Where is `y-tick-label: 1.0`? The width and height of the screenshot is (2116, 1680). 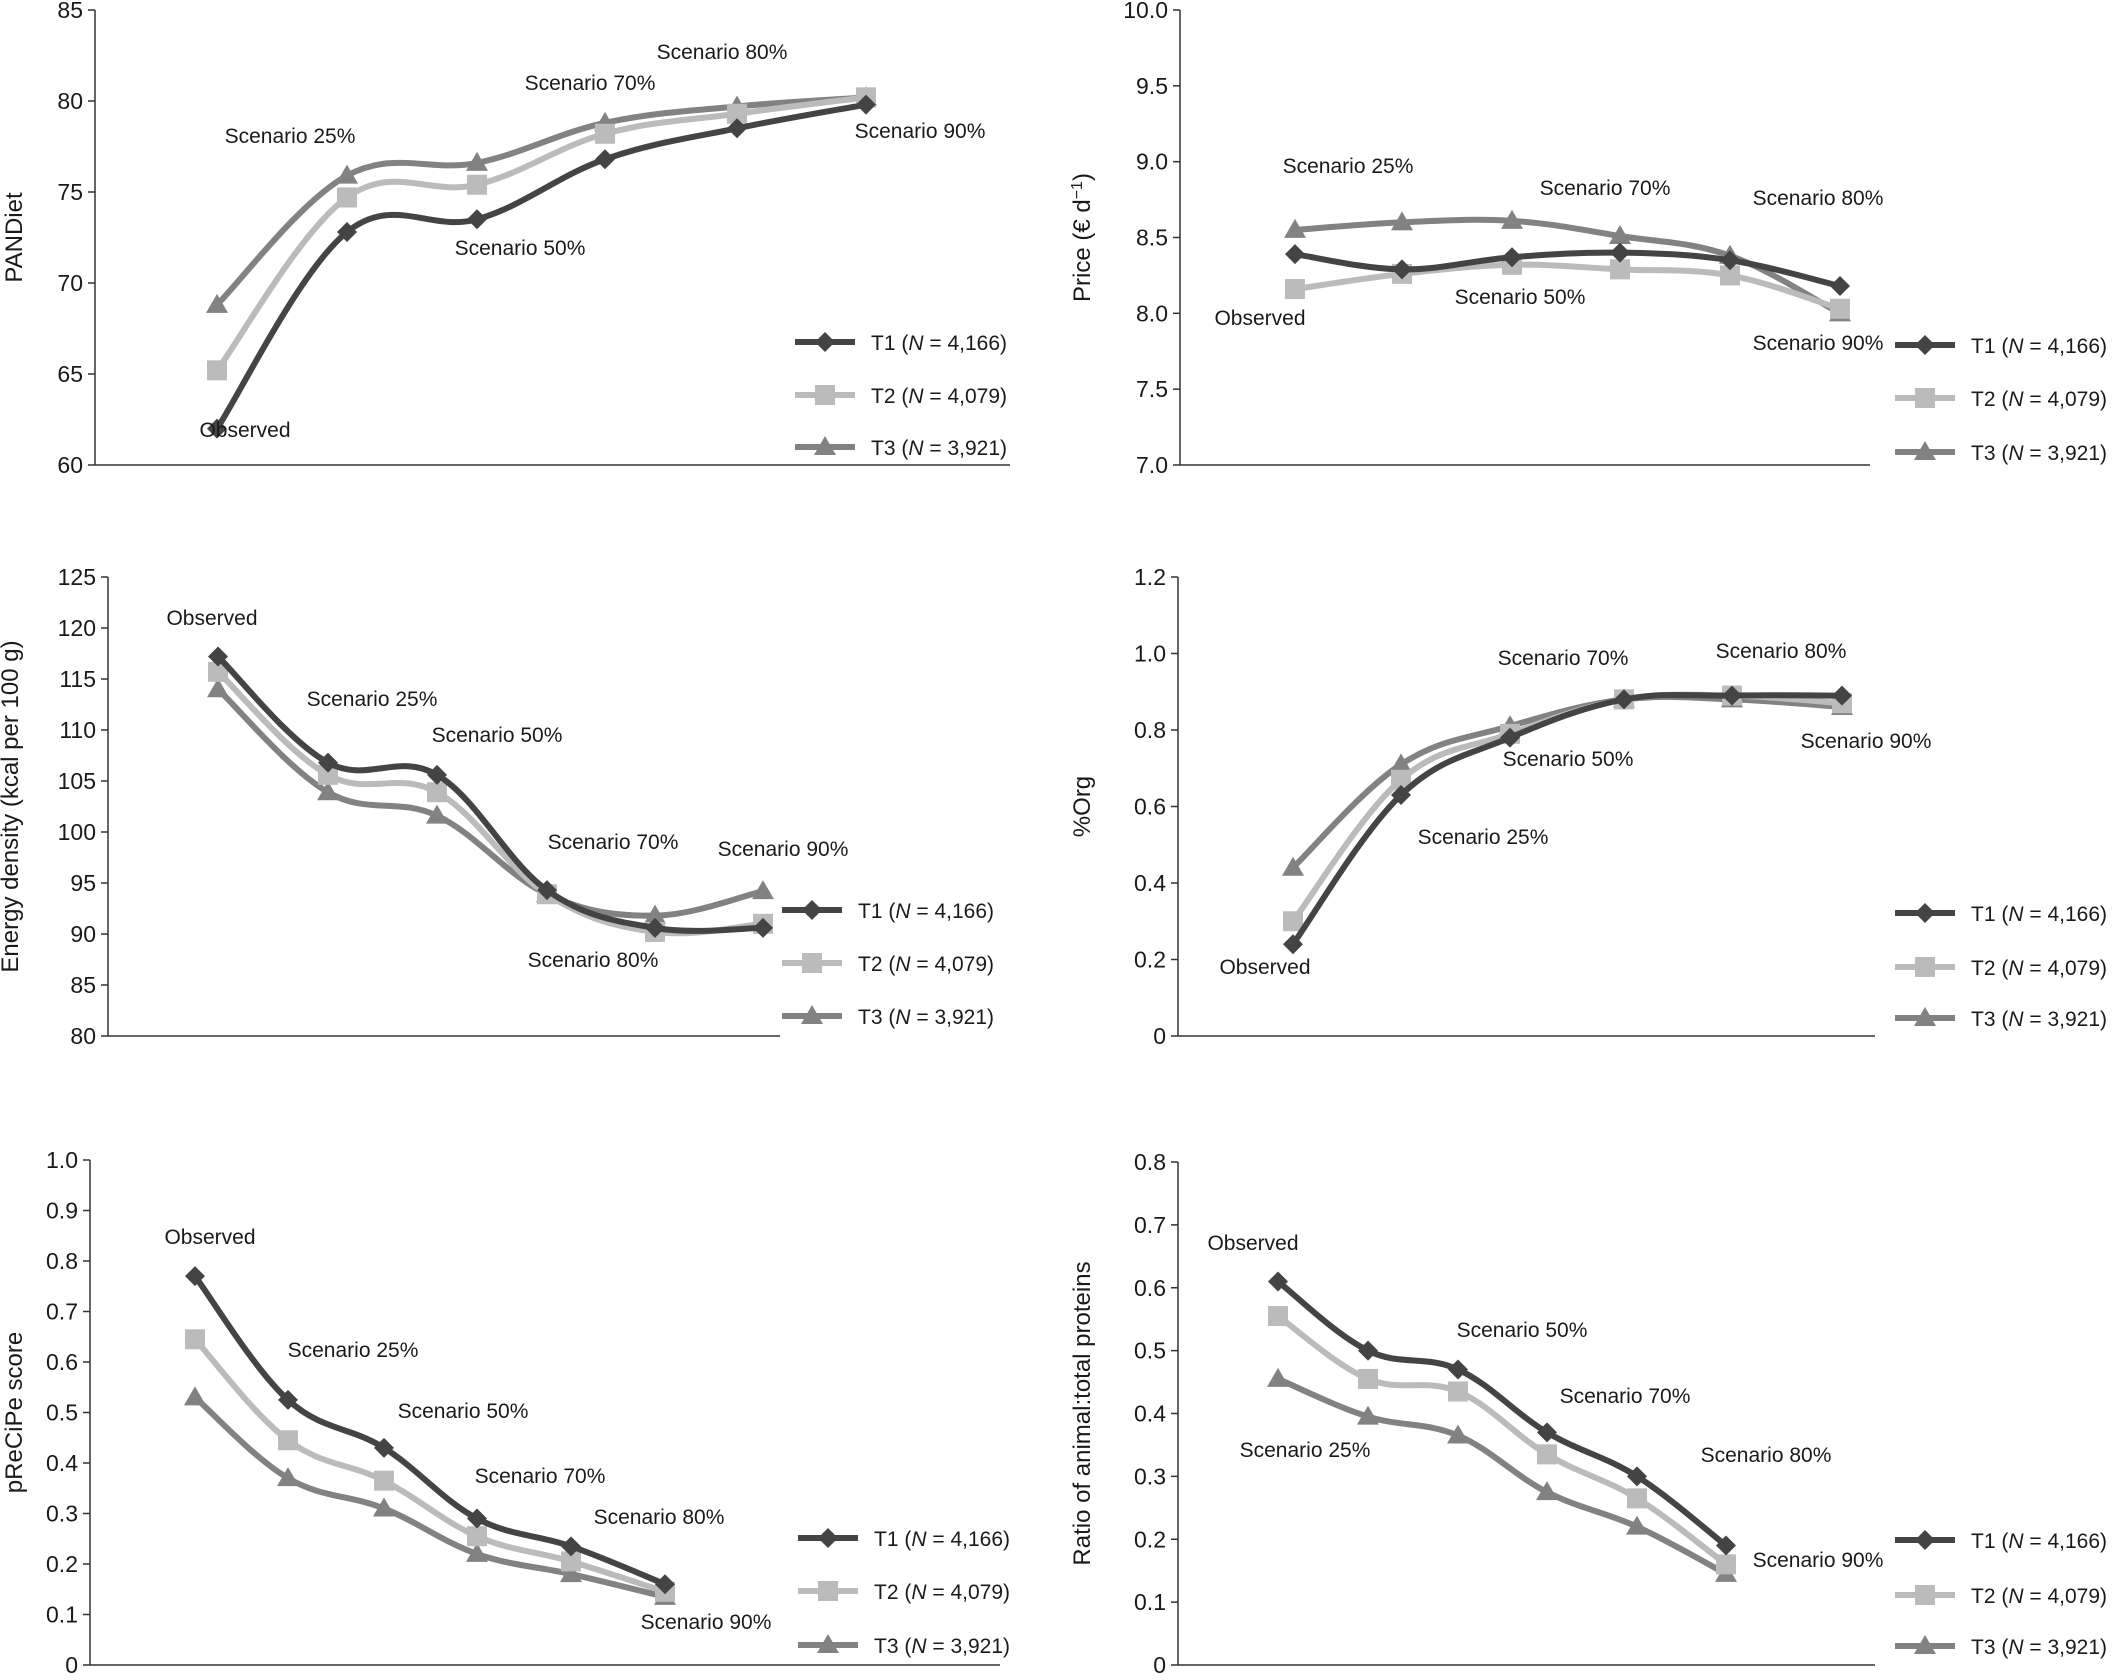
y-tick-label: 1.0 is located at coordinates (1150, 654).